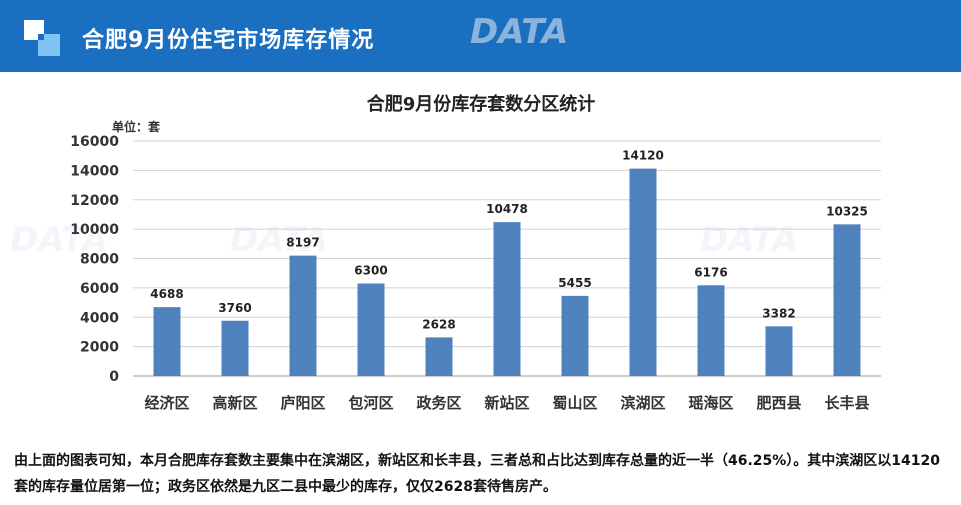 The width and height of the screenshot is (961, 505). What do you see at coordinates (438, 324) in the screenshot?
I see `data-label: 2628` at bounding box center [438, 324].